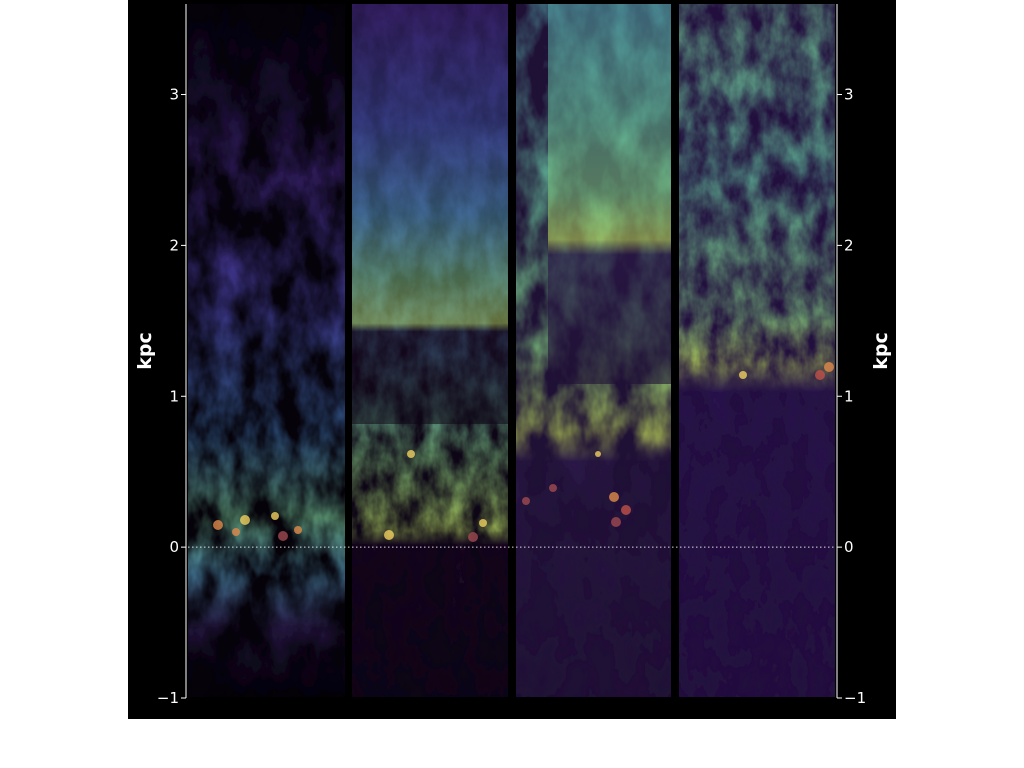 This screenshot has width=1024, height=768. I want to click on source-points, so click(523, 452).